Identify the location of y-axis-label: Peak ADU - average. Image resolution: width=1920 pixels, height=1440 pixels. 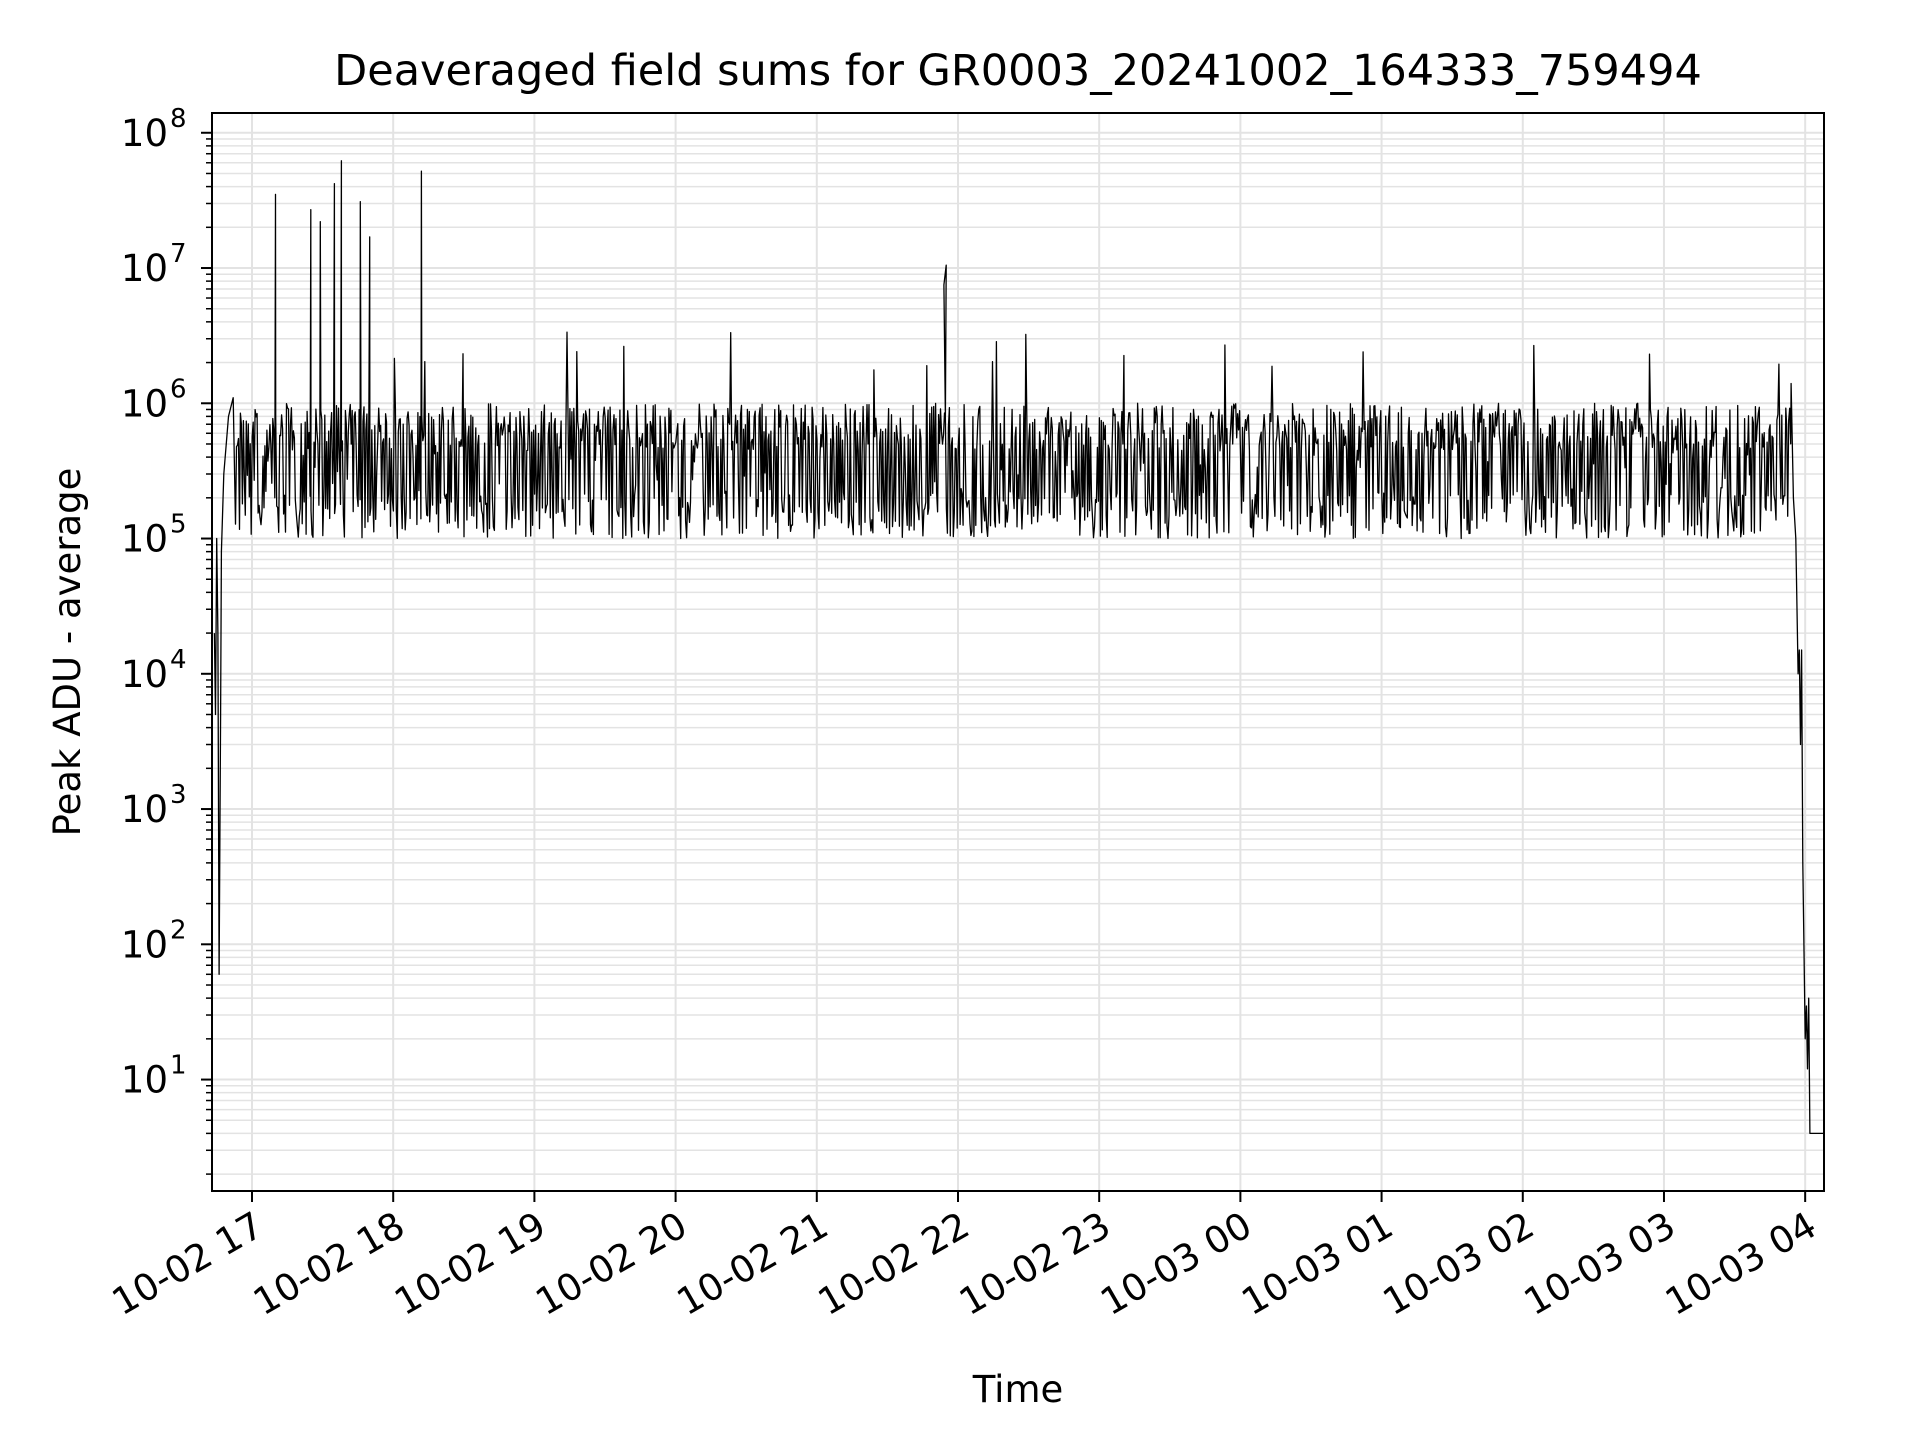
(67, 652).